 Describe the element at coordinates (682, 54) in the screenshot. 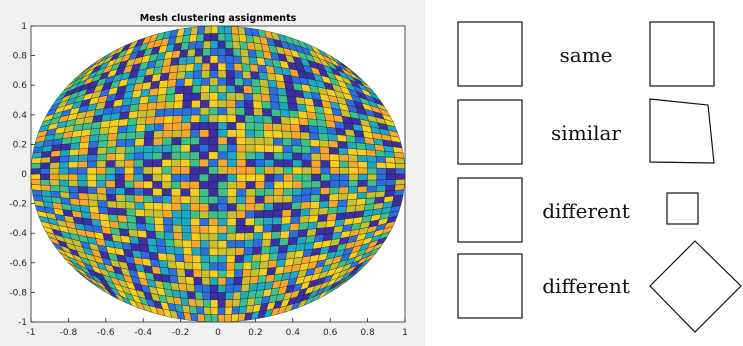

I see `same-square` at that location.